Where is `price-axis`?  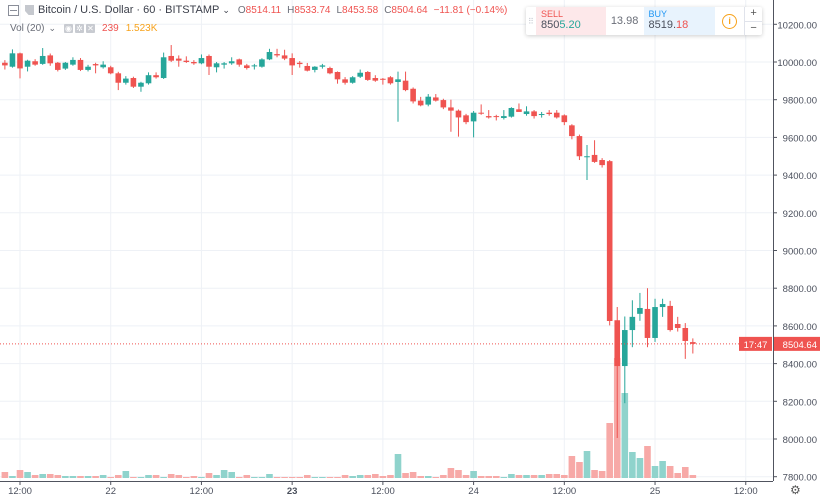
price-axis is located at coordinates (796, 248).